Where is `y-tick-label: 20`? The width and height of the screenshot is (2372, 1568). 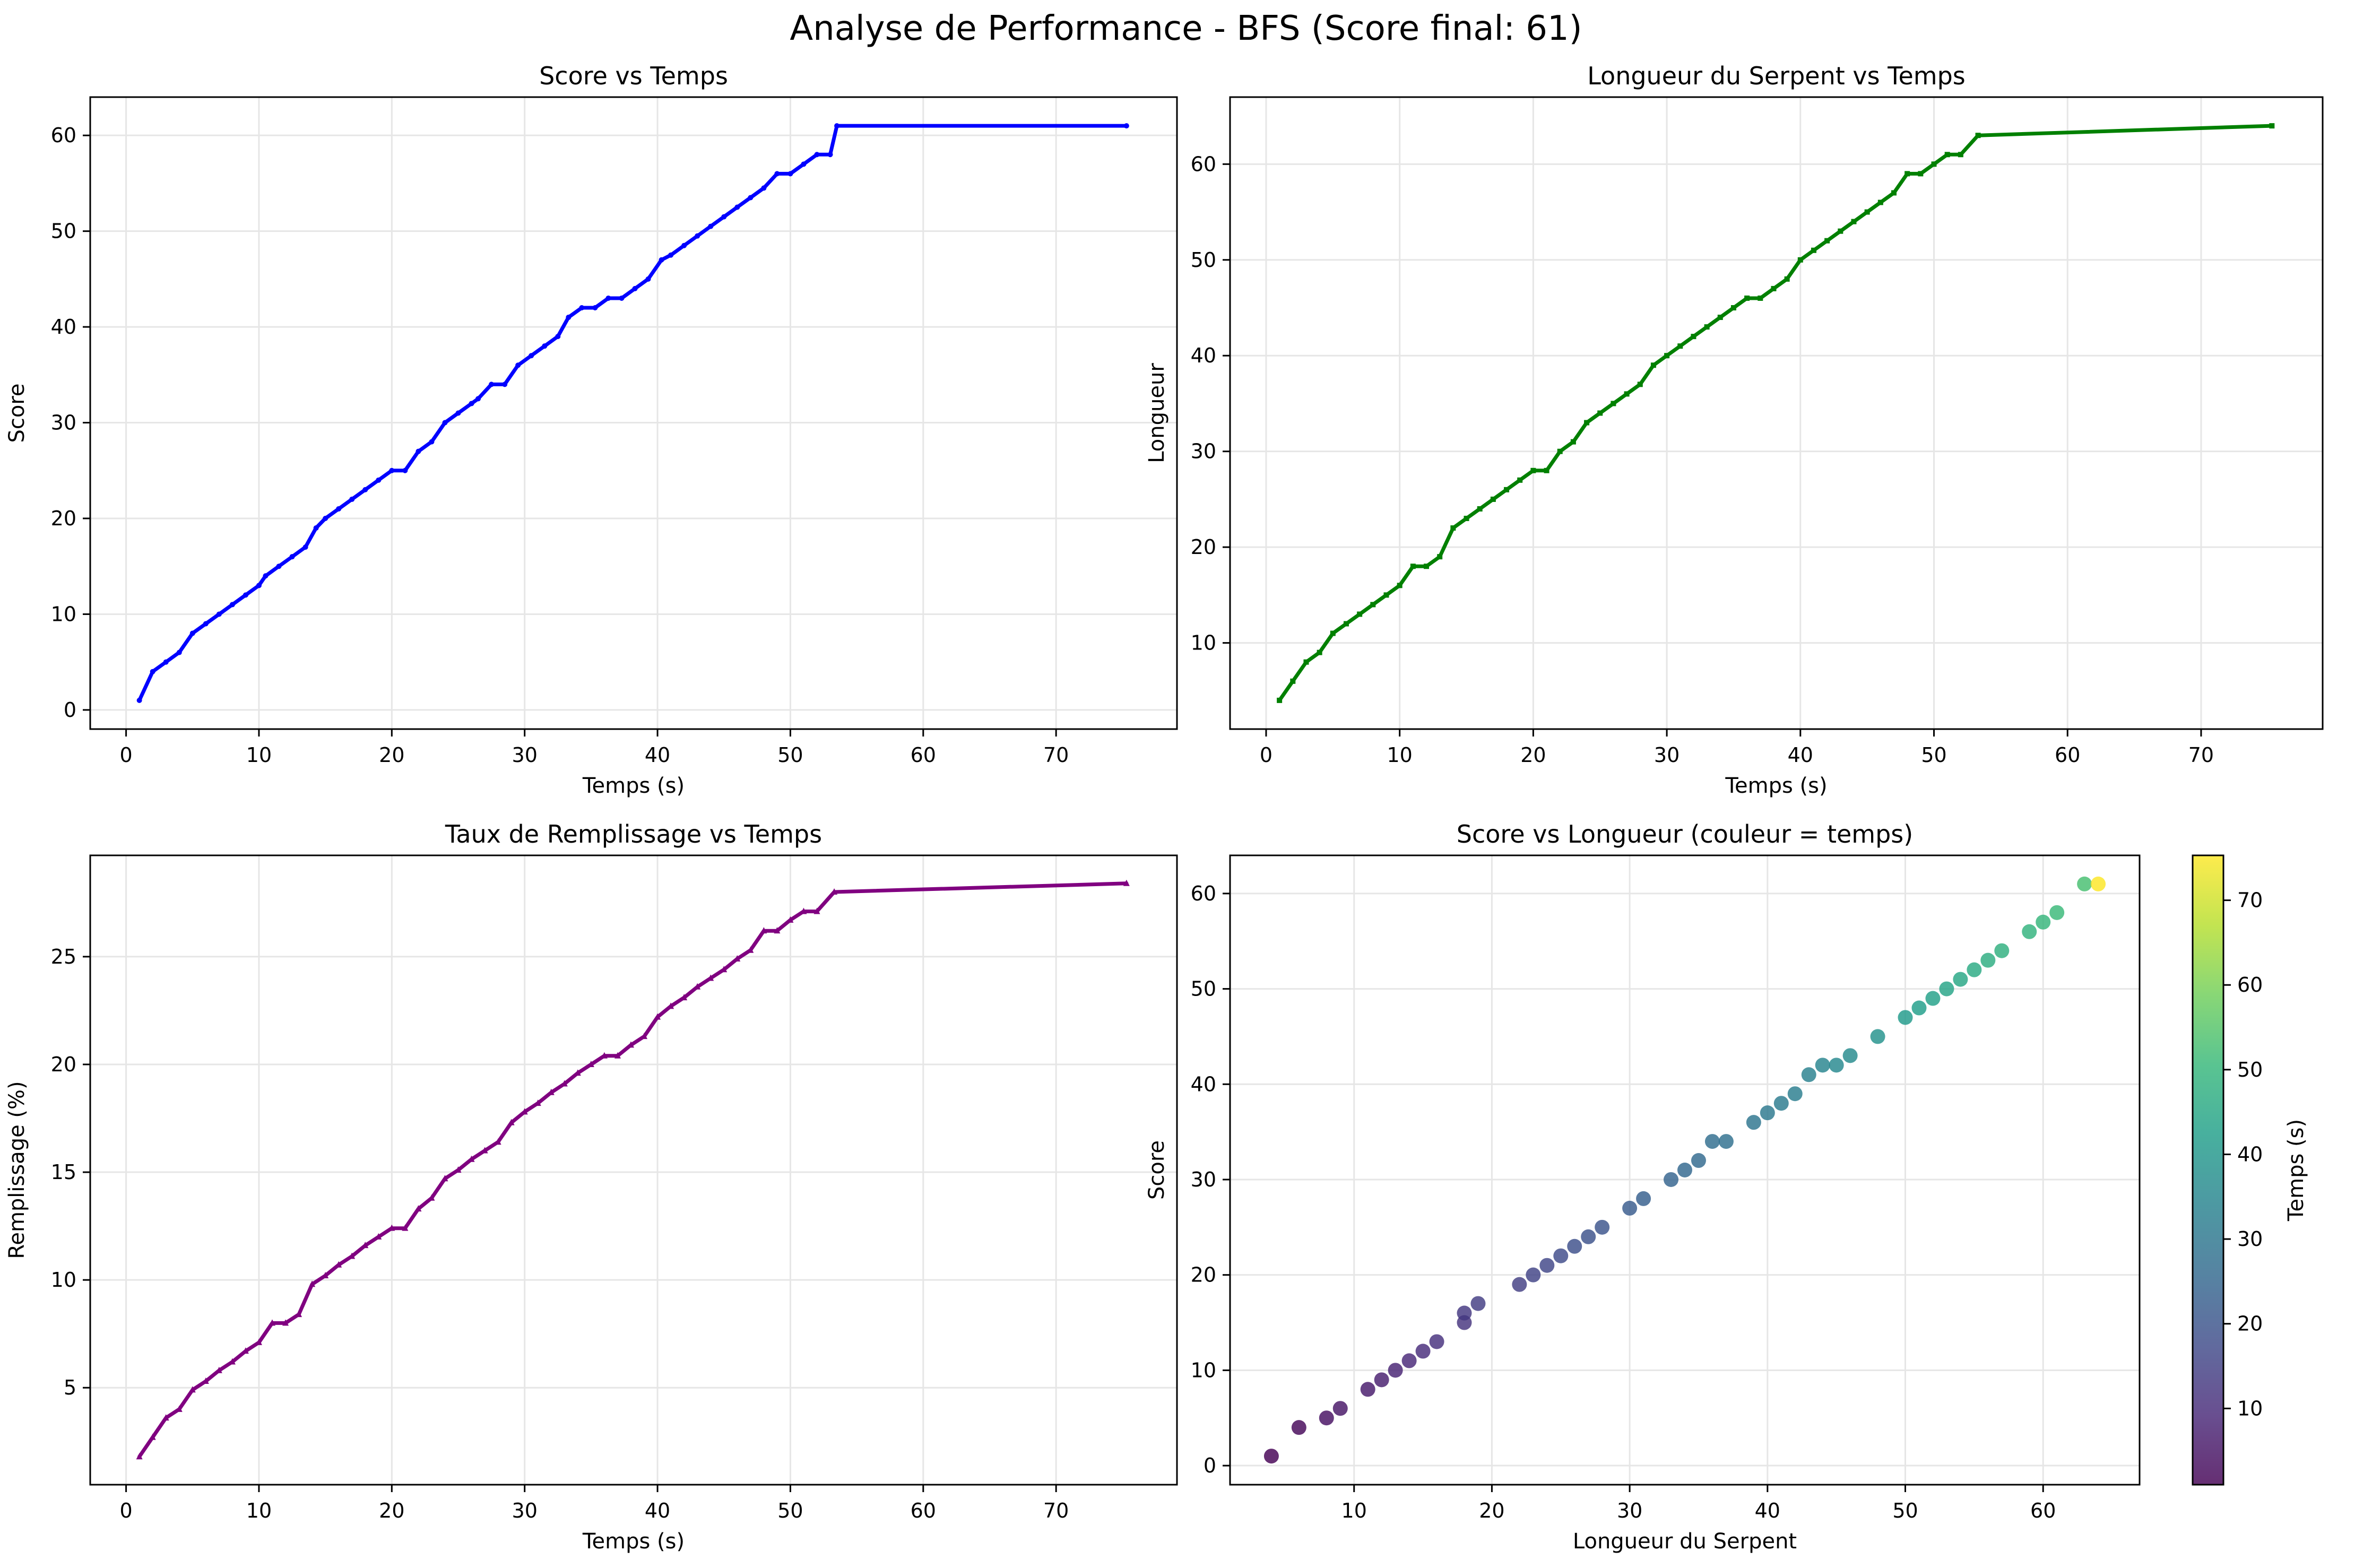 y-tick-label: 20 is located at coordinates (63, 518).